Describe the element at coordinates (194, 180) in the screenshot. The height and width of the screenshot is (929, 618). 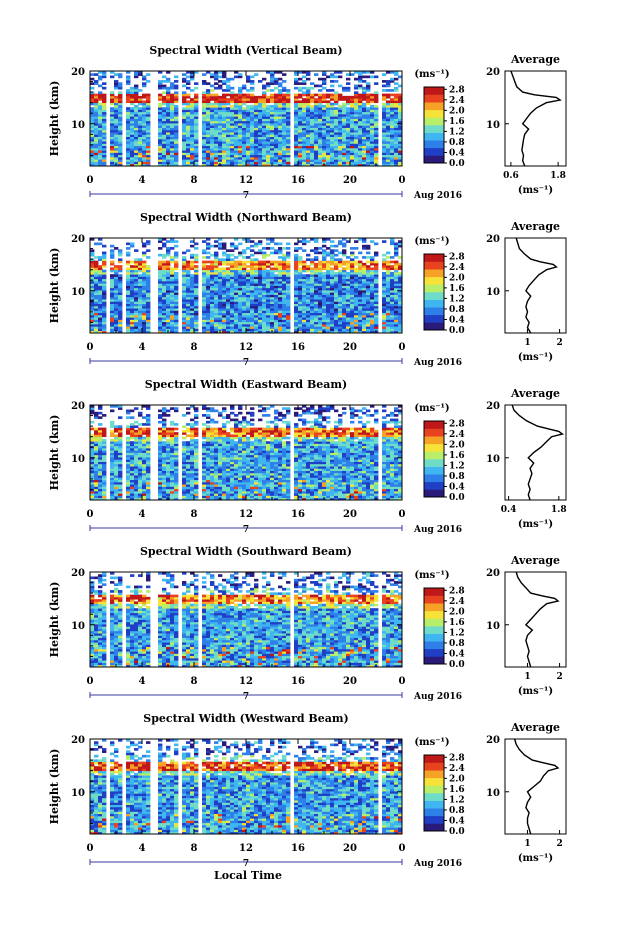
I see `x-tick-label: 8` at that location.